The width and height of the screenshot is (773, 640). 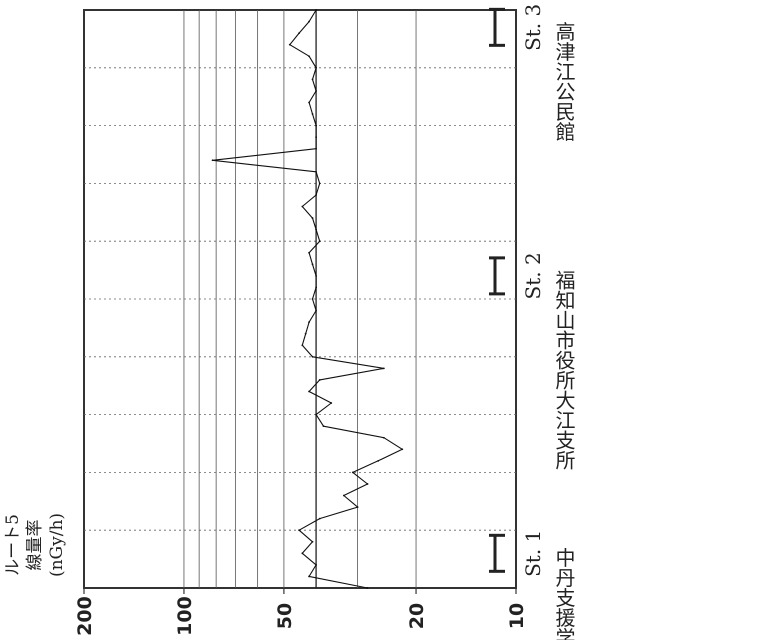 I want to click on y-axis-label: ルート5 線量率 (nGy/h), so click(x=35, y=545).